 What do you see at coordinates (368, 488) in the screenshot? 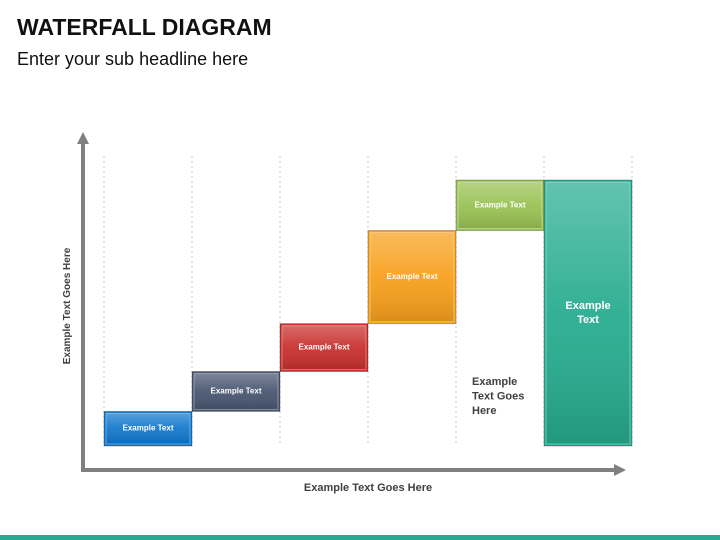
I see `x-axis-label: Example Text Goes Here` at bounding box center [368, 488].